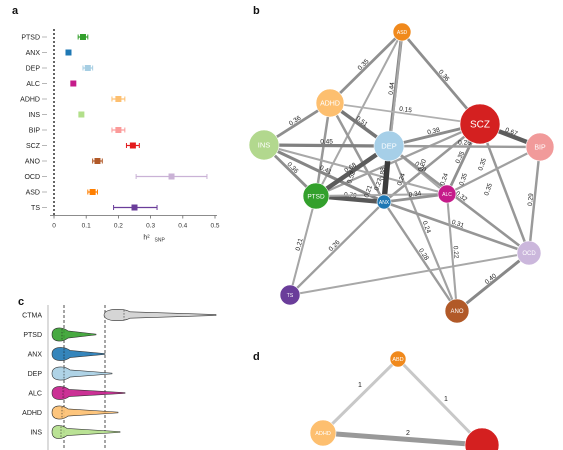  What do you see at coordinates (118, 99) in the screenshot?
I see `data-point-adhd` at bounding box center [118, 99].